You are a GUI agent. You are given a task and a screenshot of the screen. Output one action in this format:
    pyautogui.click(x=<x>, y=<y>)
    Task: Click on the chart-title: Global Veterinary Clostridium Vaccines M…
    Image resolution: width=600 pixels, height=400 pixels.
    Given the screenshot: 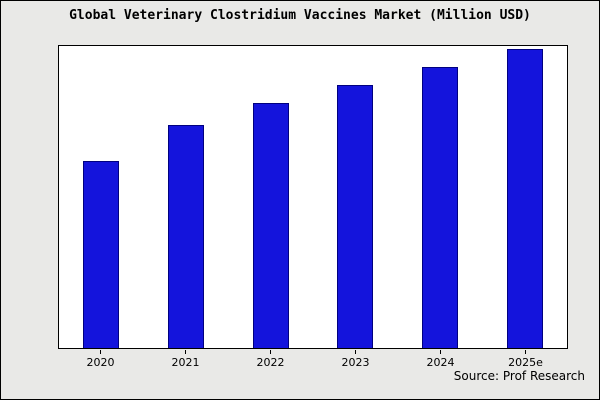 What is the action you would take?
    pyautogui.click(x=300, y=15)
    